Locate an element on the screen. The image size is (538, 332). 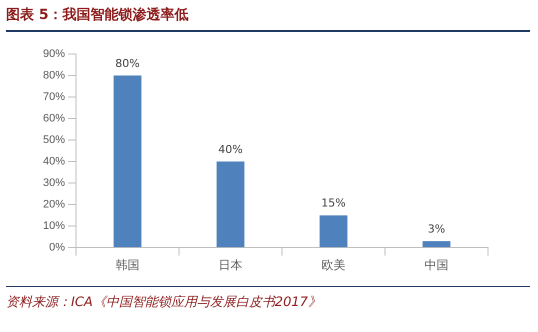
x-tick-label: 韩国 is located at coordinates (128, 265).